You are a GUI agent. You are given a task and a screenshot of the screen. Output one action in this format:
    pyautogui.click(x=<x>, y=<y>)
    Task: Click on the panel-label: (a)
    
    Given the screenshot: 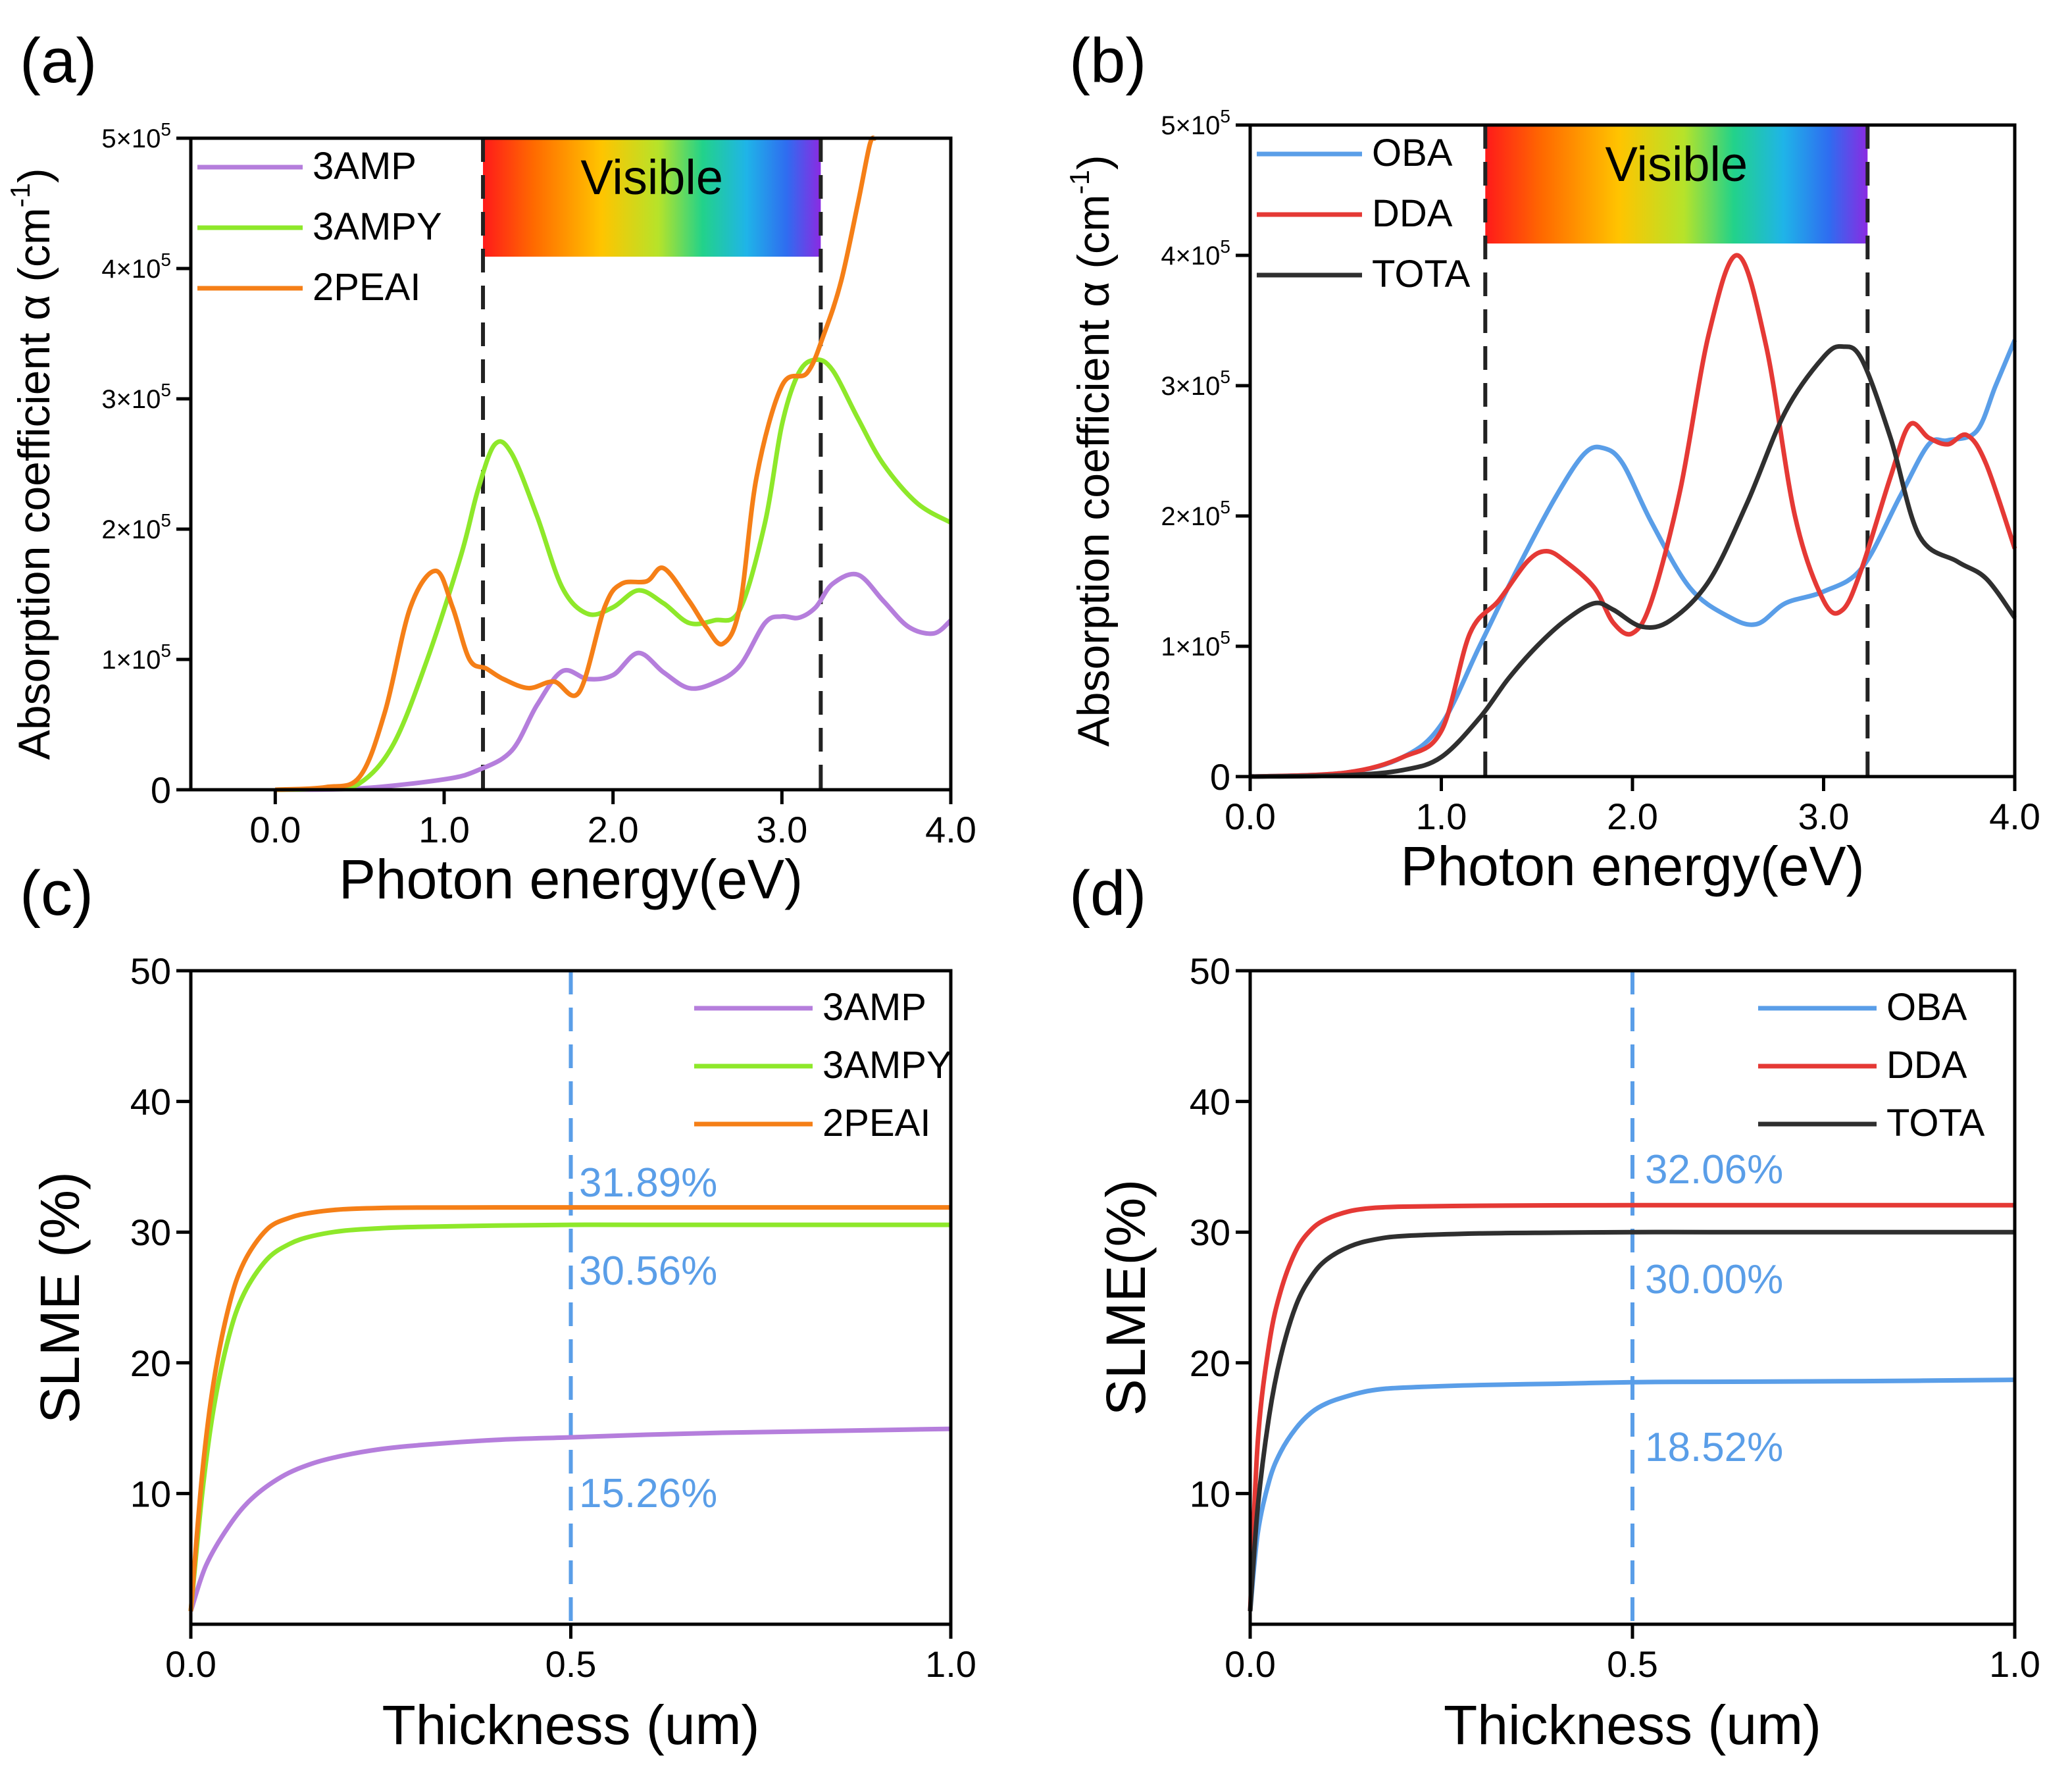 What is the action you would take?
    pyautogui.click(x=59, y=61)
    